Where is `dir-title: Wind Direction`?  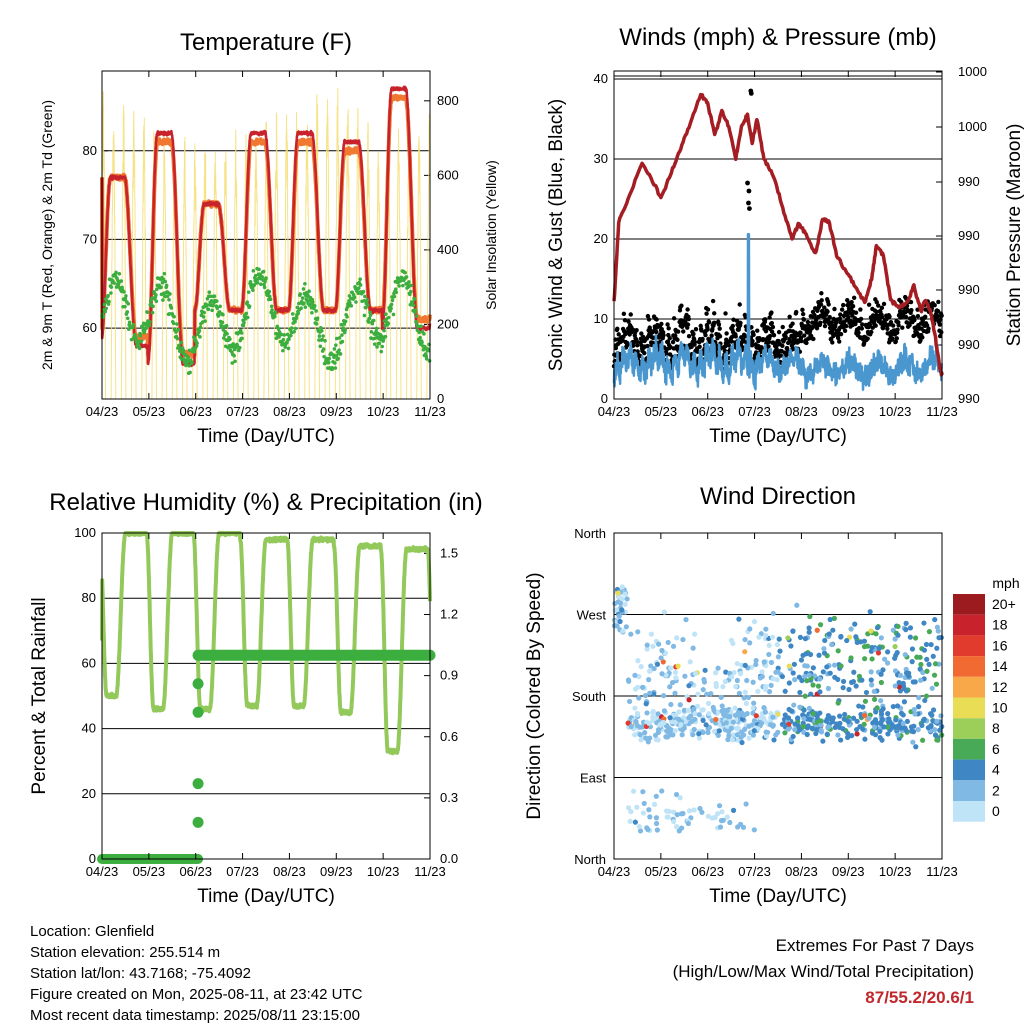
dir-title: Wind Direction is located at coordinates (778, 496).